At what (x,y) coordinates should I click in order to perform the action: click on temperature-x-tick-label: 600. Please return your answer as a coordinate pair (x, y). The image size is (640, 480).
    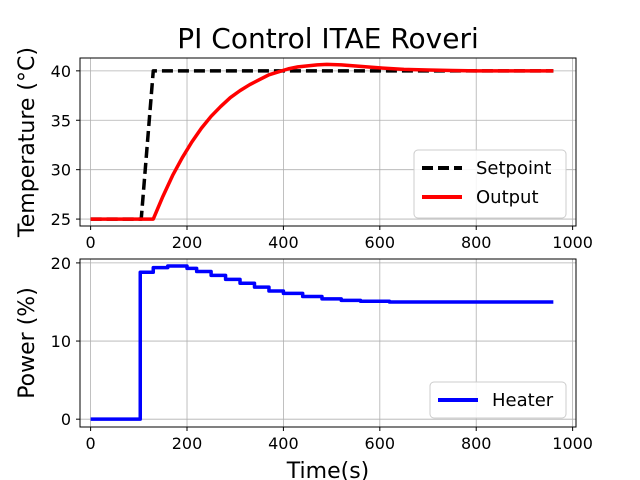
    Looking at the image, I should click on (380, 242).